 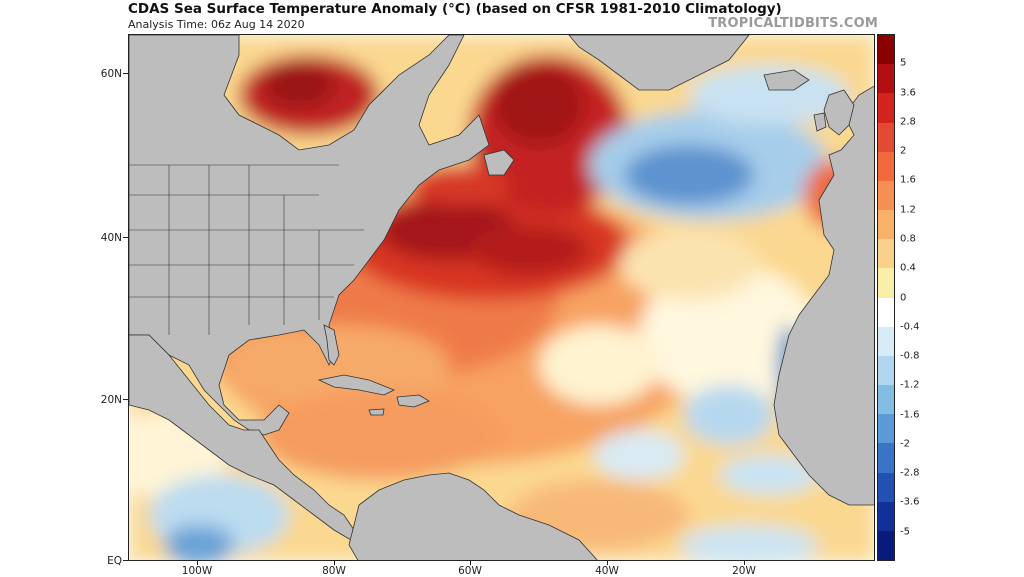 I want to click on colorbar-label: -0.4, so click(x=910, y=327).